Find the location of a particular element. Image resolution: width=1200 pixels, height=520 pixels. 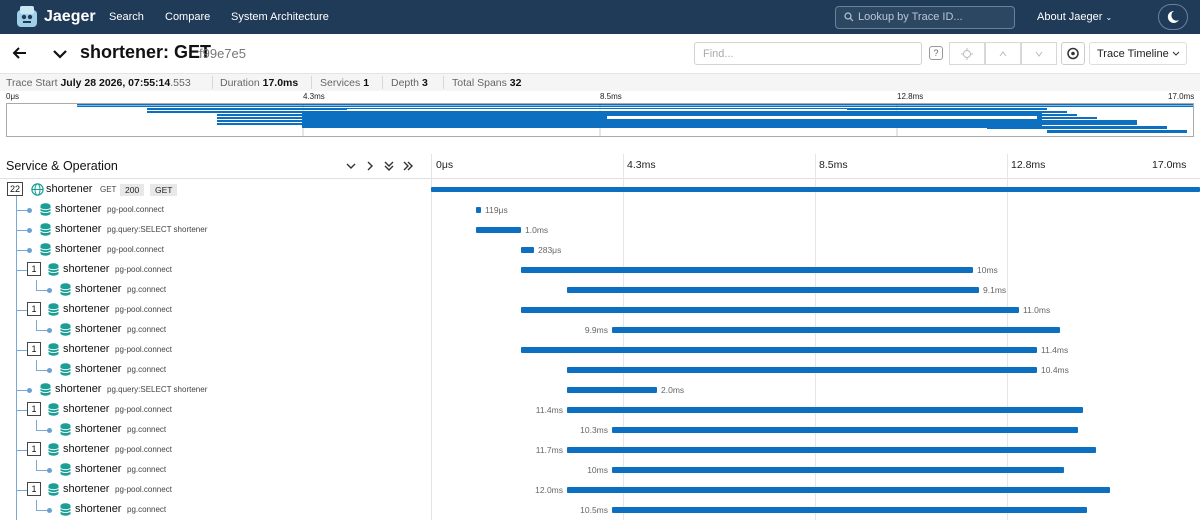

span-row: shortener pg-pool.connect 119μs is located at coordinates (600, 210).